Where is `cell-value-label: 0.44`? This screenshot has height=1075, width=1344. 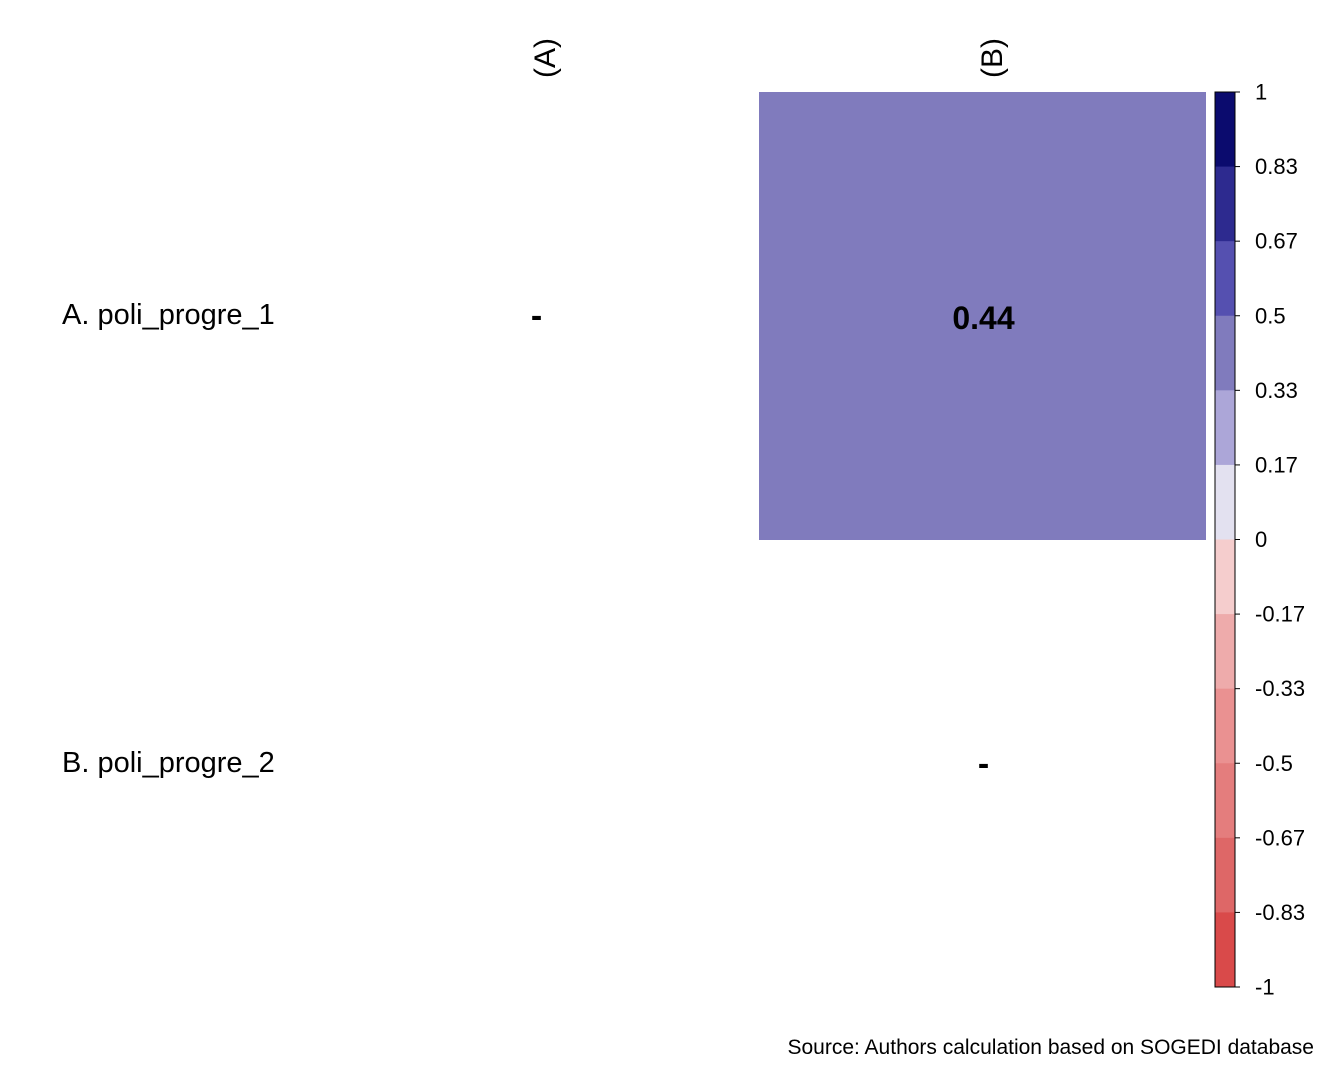
cell-value-label: 0.44 is located at coordinates (983, 318).